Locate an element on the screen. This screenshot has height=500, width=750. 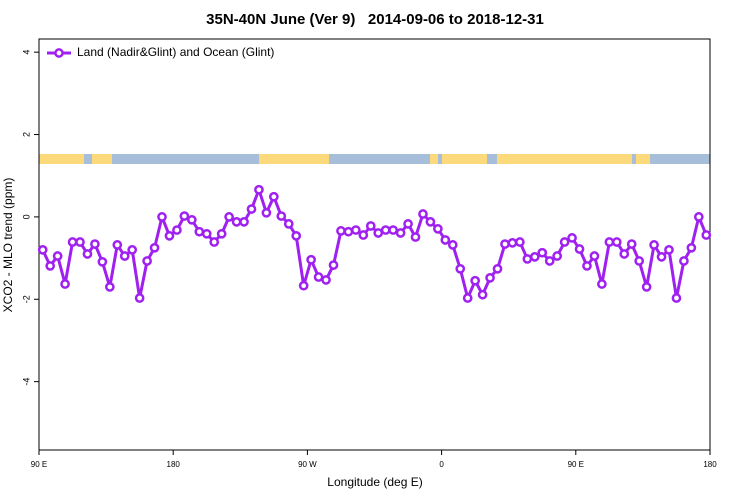
legend: Land (Nadir&Glint) and Ocean (Glint) is located at coordinates (160, 52).